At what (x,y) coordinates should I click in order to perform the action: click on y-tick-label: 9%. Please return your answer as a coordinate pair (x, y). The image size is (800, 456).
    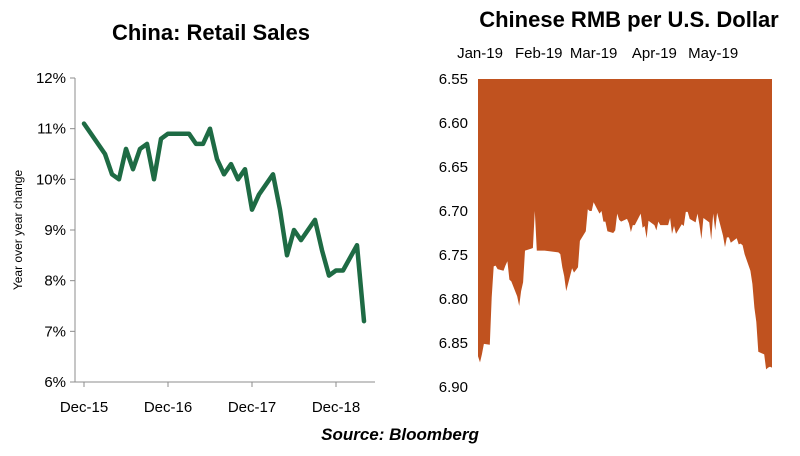
    Looking at the image, I should click on (55, 230).